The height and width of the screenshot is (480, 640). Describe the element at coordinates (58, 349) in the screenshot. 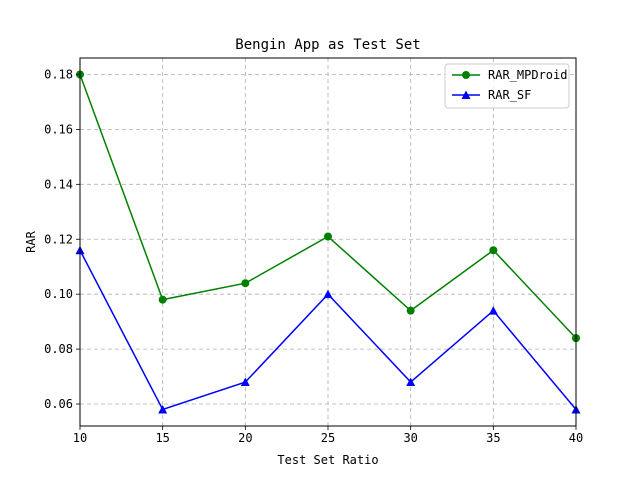

I see `y-tick-label: 0.08` at that location.